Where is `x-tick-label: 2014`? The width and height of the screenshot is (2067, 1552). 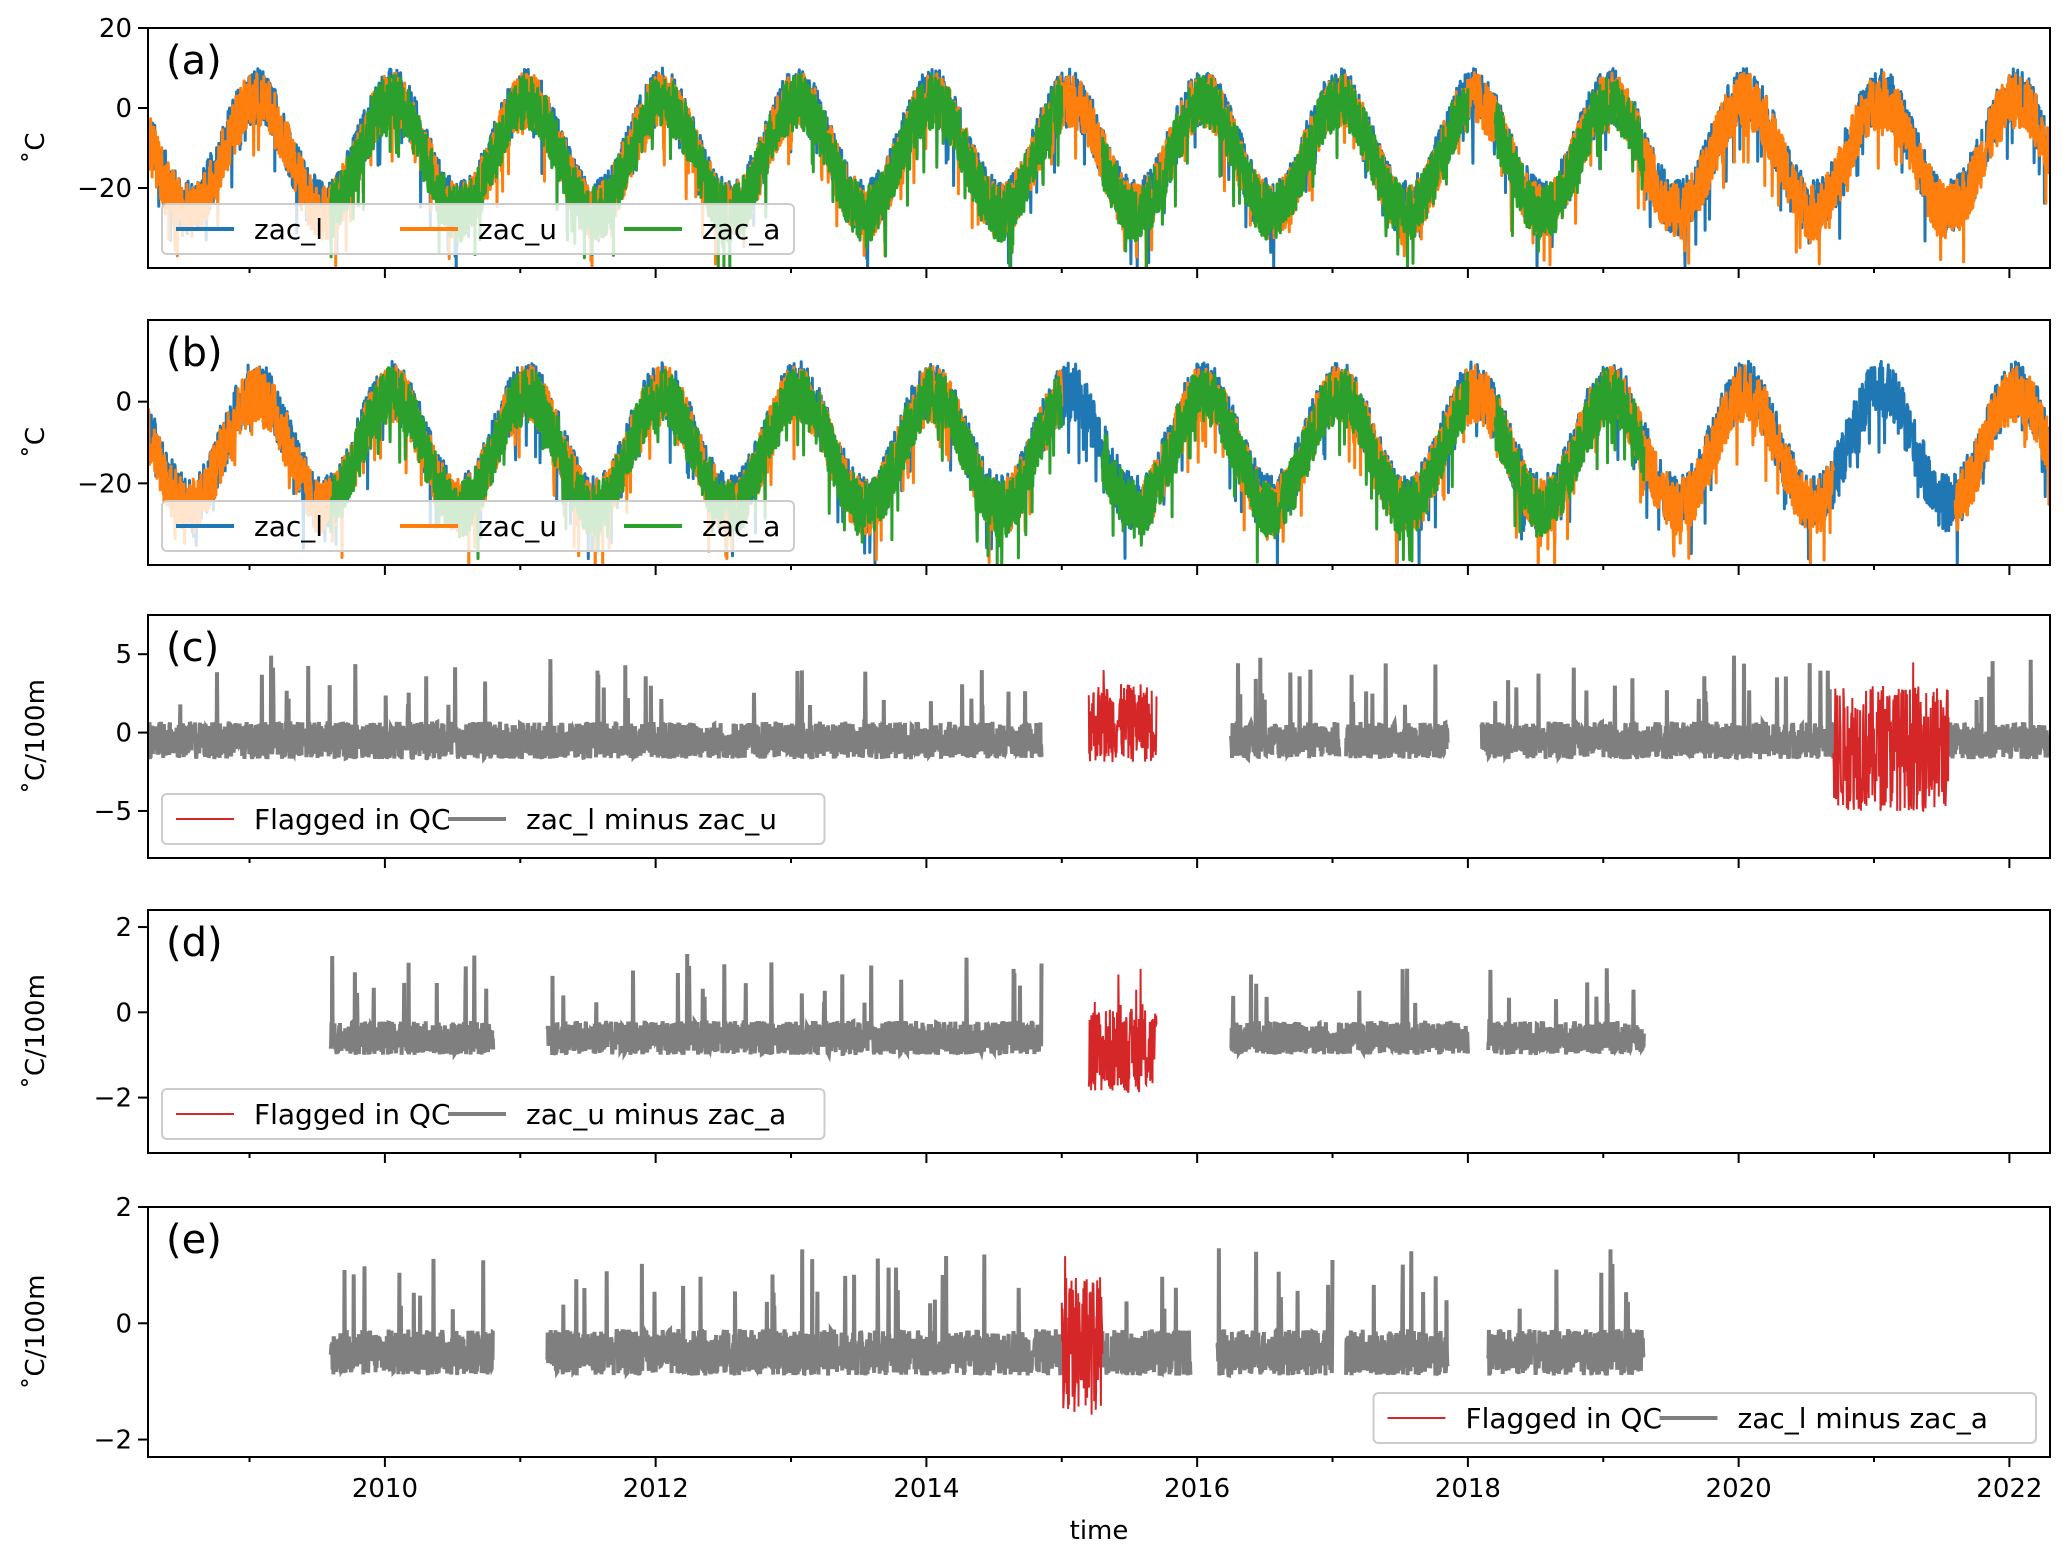
x-tick-label: 2014 is located at coordinates (926, 1489).